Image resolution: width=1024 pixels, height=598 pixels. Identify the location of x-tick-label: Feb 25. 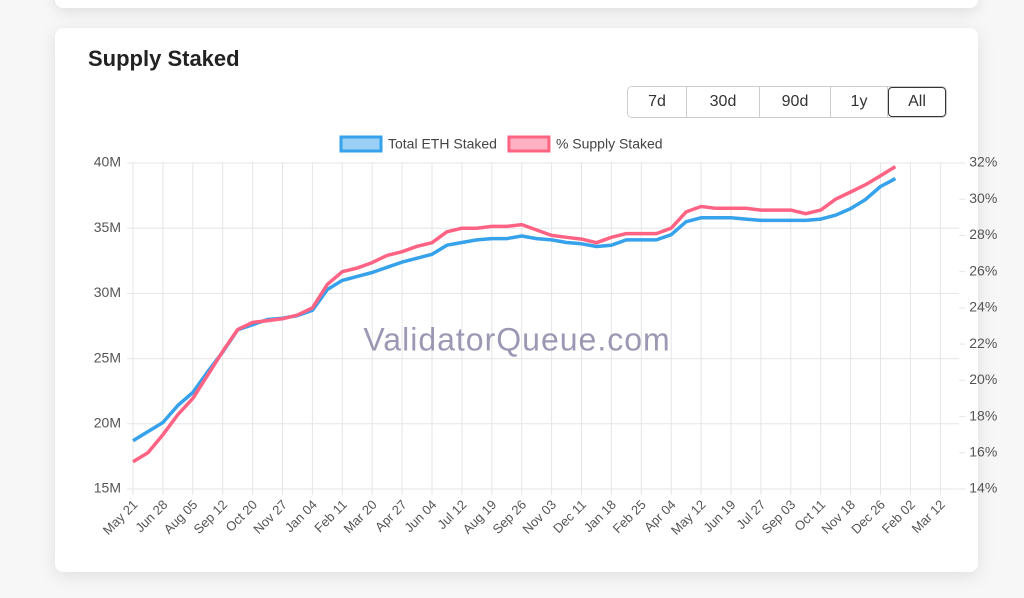
(629, 516).